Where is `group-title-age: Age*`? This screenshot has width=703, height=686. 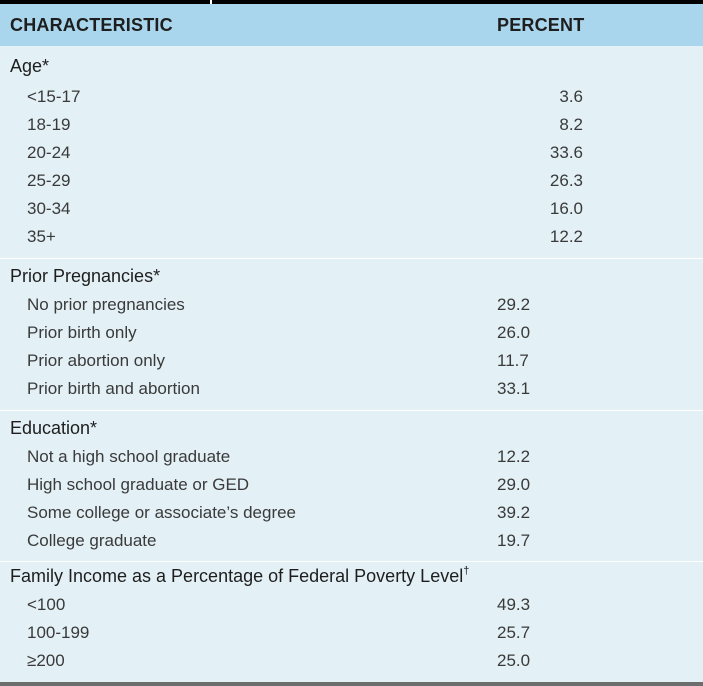
group-title-age: Age* is located at coordinates (30, 66).